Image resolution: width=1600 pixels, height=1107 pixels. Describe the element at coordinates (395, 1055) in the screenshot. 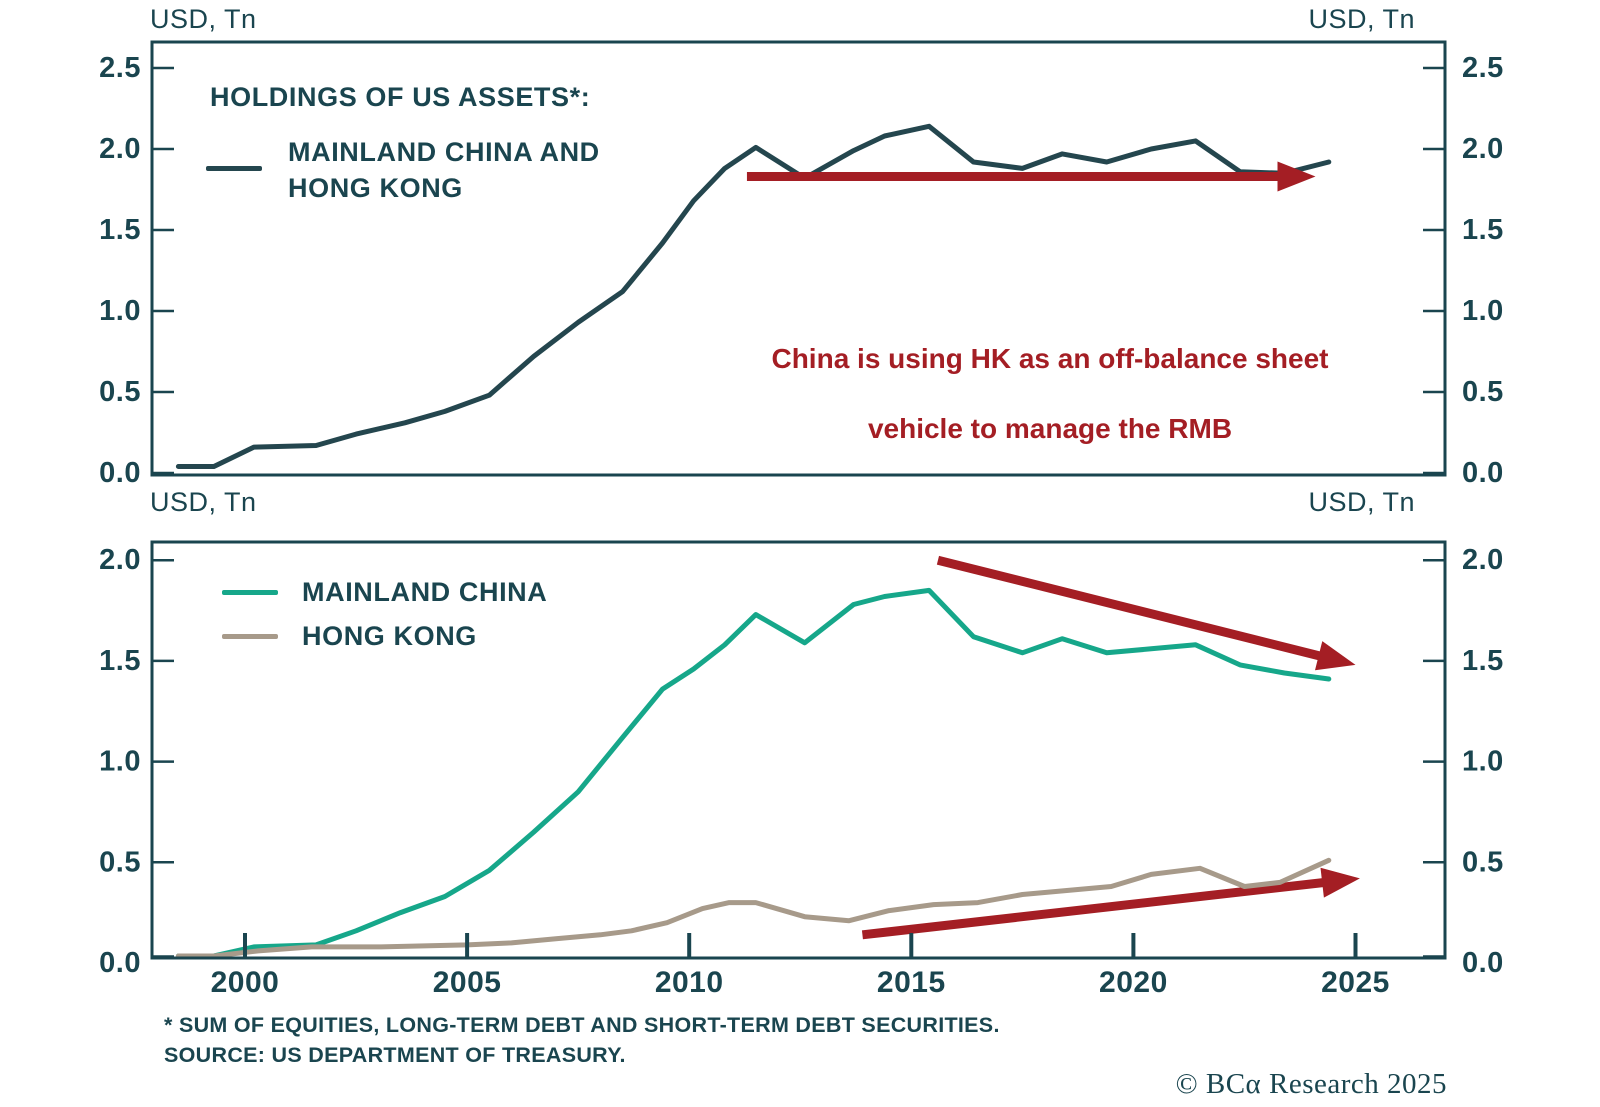

I see `footnote-source: SOURCE: US DEPARTMENT OF TREASURY.` at that location.